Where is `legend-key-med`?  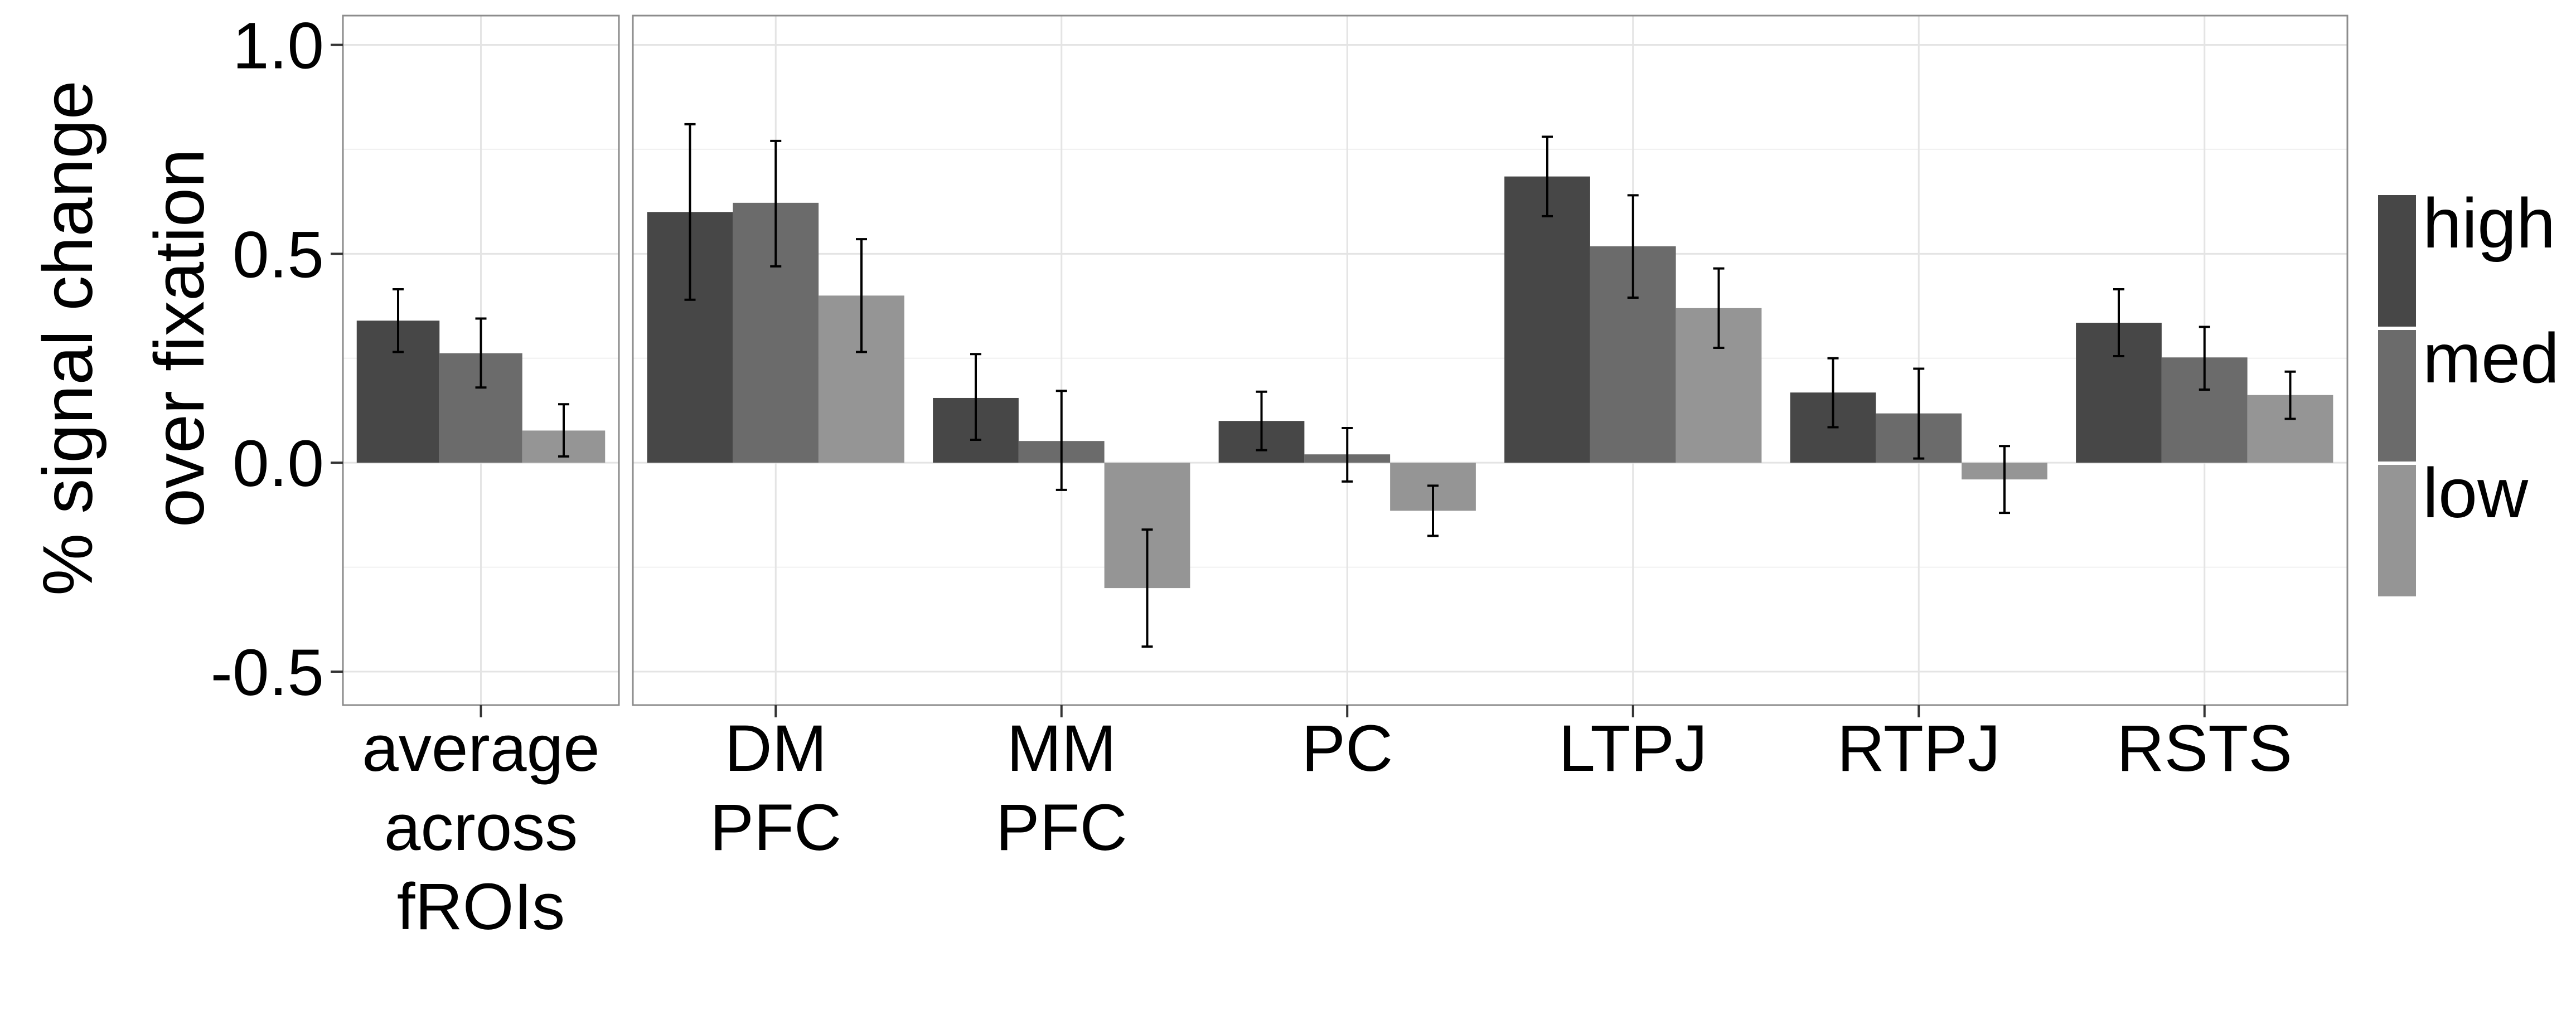 legend-key-med is located at coordinates (2397, 396).